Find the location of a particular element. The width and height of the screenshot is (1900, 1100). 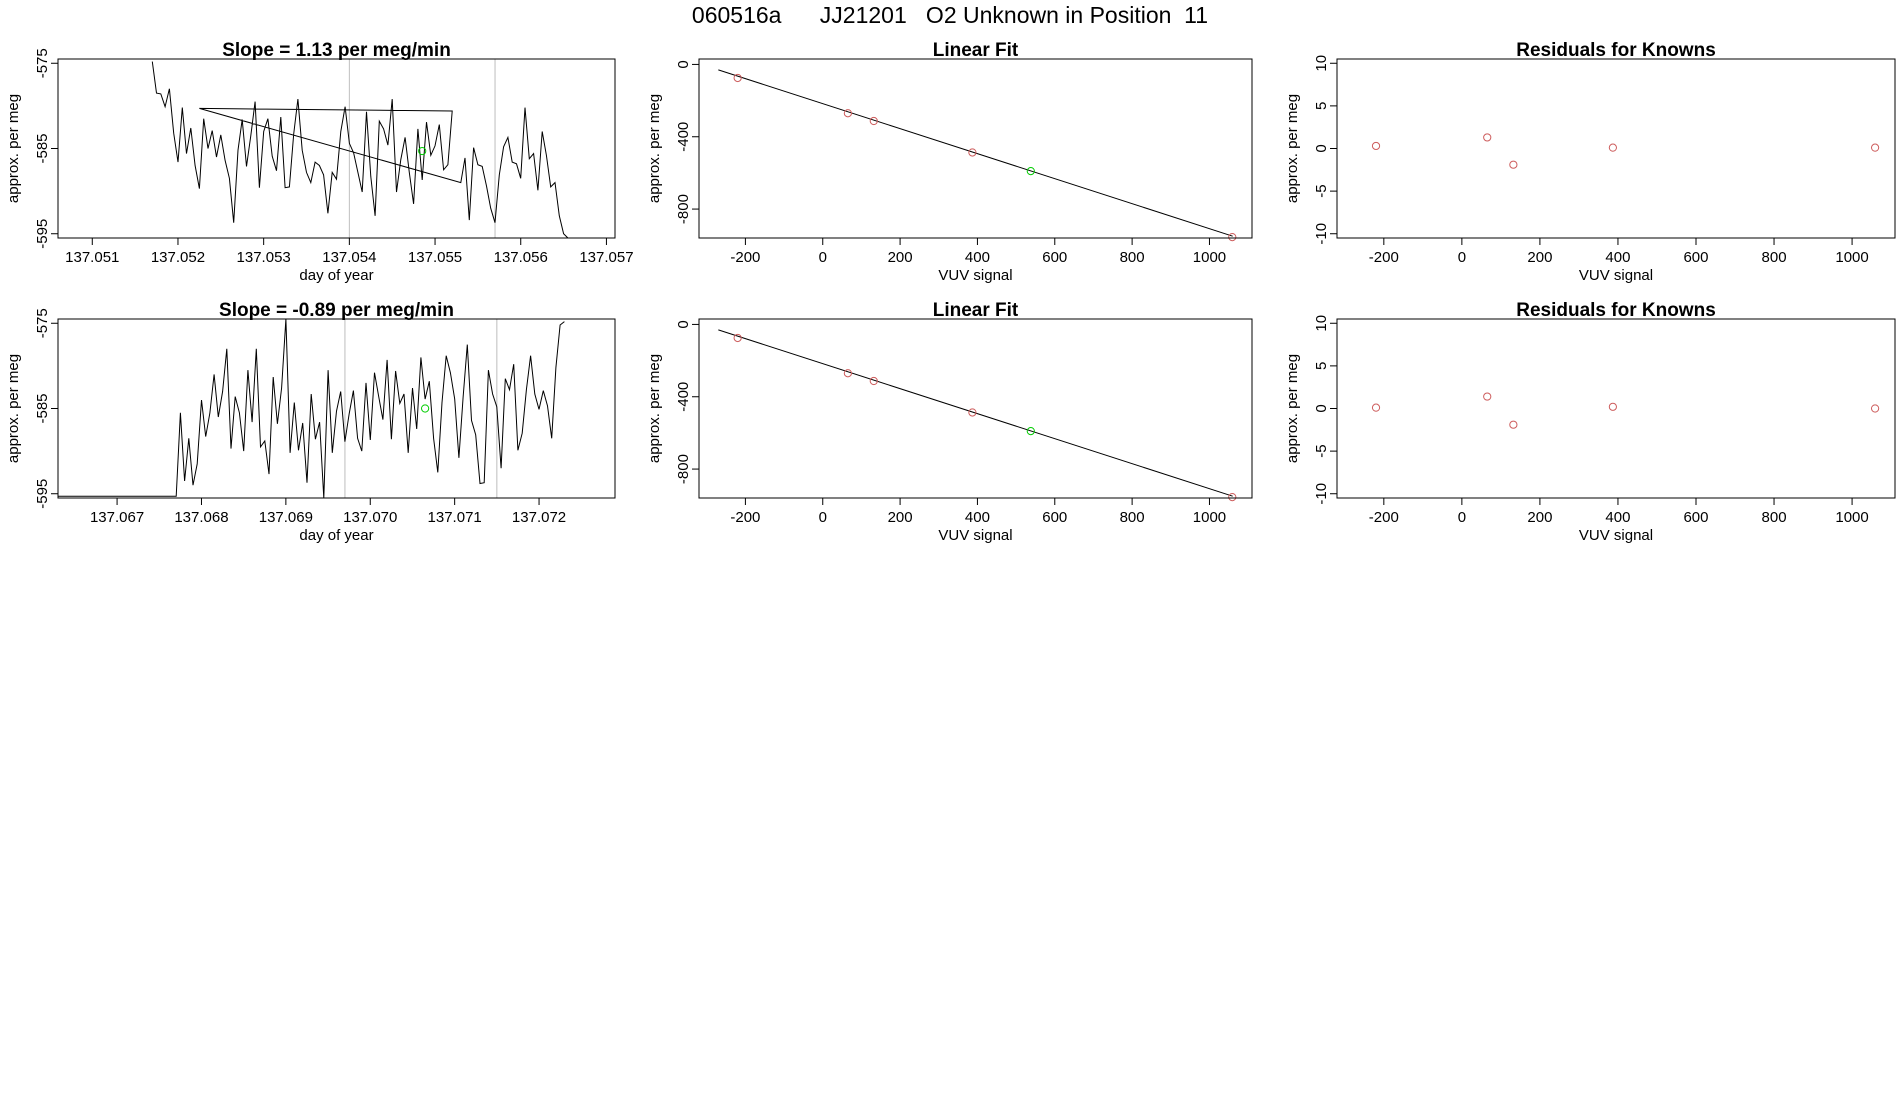

x-tick-label: 137.055 is located at coordinates (435, 257).